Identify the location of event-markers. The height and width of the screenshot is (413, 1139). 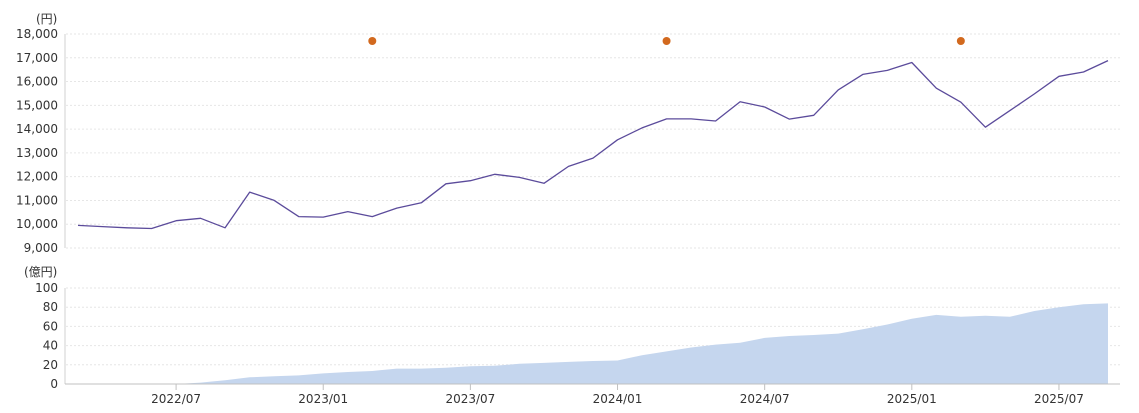
(666, 41).